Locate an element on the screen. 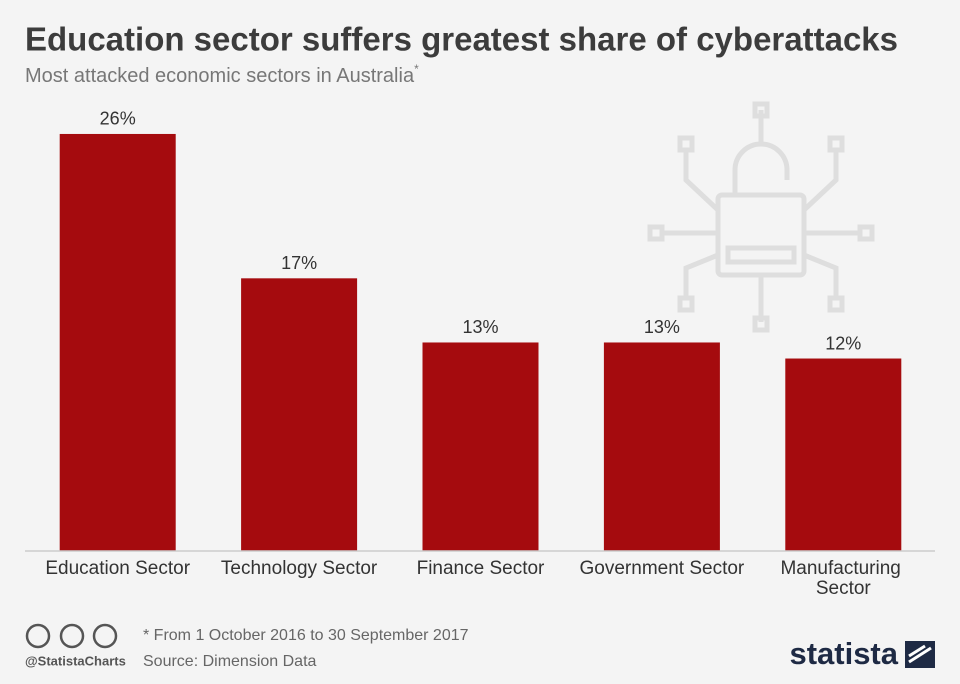 The width and height of the screenshot is (960, 684). x-tick-label: Technology Sector is located at coordinates (299, 568).